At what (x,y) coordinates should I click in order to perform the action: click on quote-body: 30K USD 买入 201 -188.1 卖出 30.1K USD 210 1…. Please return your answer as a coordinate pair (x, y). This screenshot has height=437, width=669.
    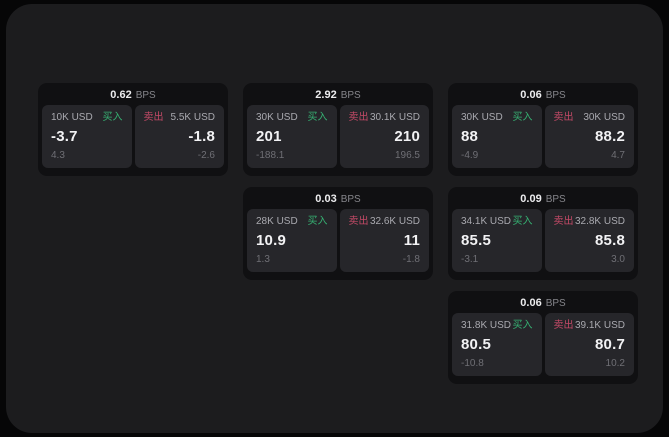
    Looking at the image, I should click on (338, 136).